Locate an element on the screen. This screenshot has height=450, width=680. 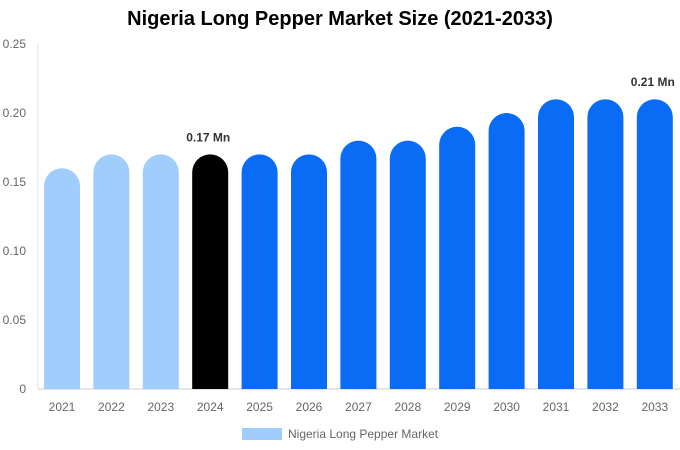
bar-2023 is located at coordinates (160, 271).